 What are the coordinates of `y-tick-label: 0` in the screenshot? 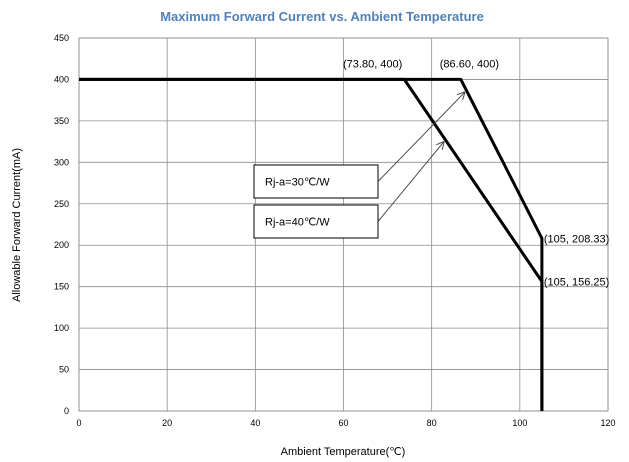 It's located at (66, 411).